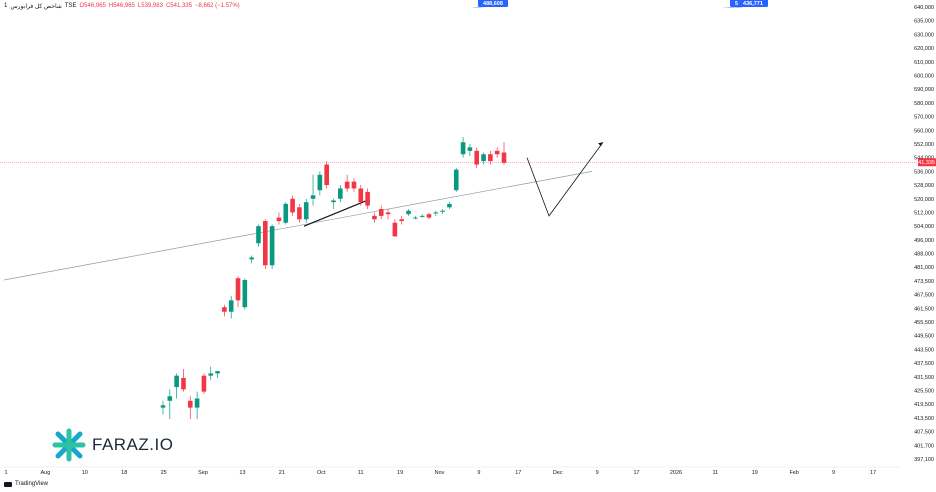 The width and height of the screenshot is (936, 492). What do you see at coordinates (8, 484) in the screenshot?
I see `tradingview-icon` at bounding box center [8, 484].